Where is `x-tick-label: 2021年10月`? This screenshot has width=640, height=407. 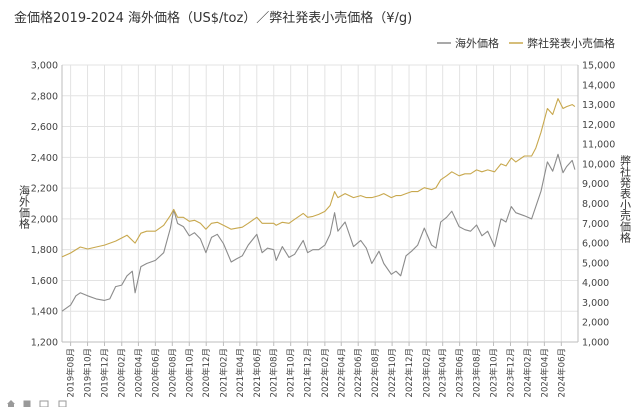 x-tick-label: 2021年10月 is located at coordinates (291, 372).